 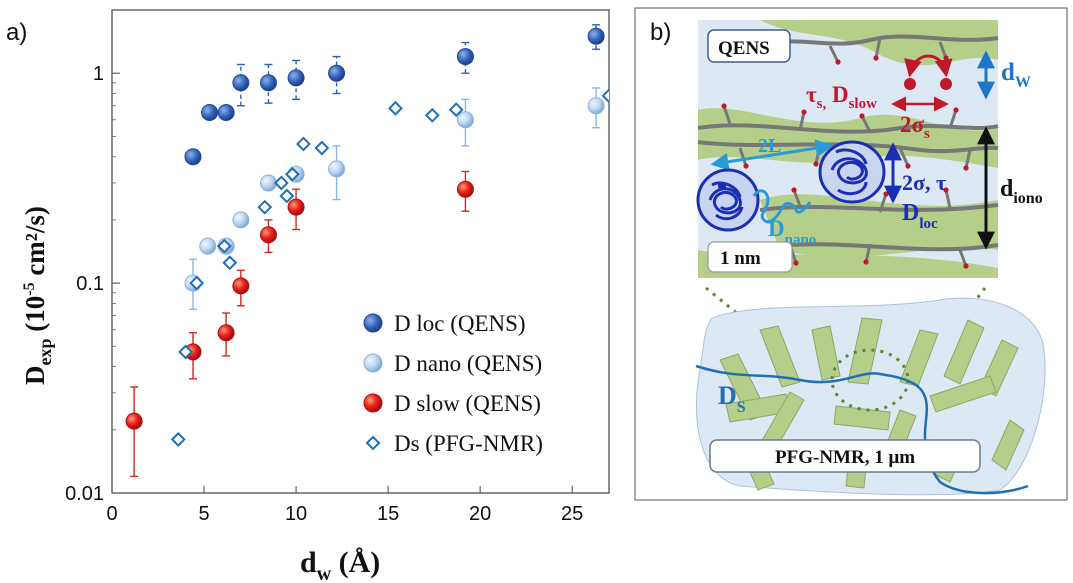 I want to click on polymer-coil-right, so click(x=852, y=172).